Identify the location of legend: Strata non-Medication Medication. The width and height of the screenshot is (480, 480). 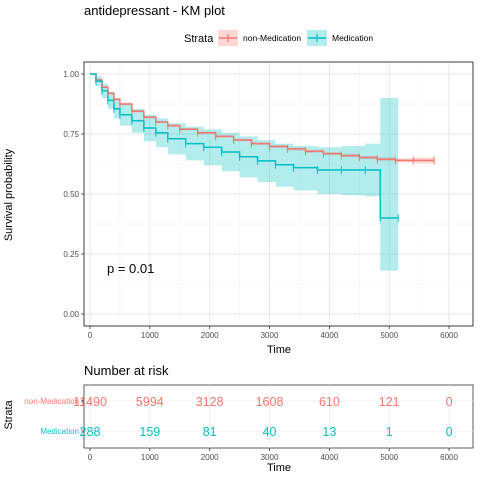
(278, 38).